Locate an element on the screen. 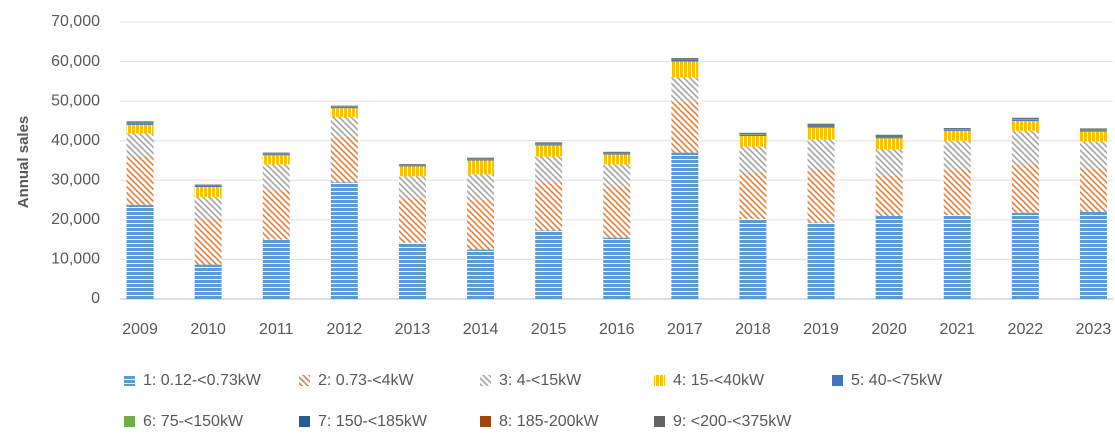 This screenshot has width=1115, height=437. legend-label: 7: 150-<185kW is located at coordinates (373, 421).